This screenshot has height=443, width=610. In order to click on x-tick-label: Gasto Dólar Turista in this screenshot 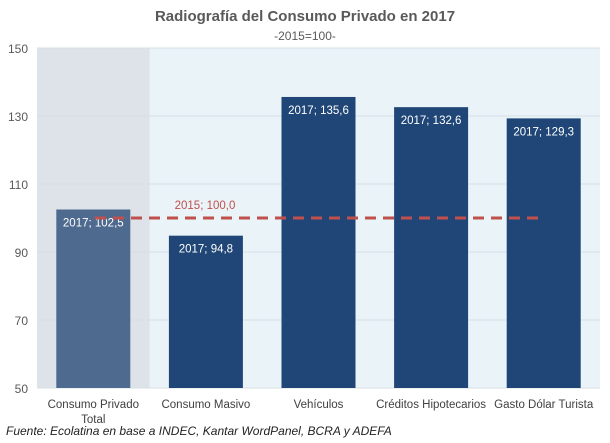, I will do `click(544, 405)`.